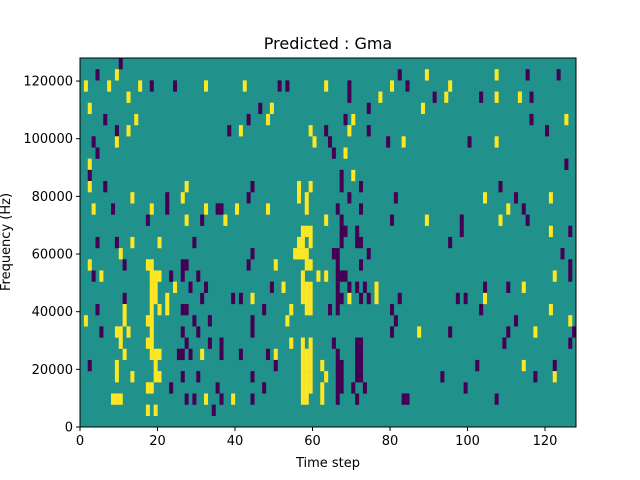 Image resolution: width=640 pixels, height=480 pixels. What do you see at coordinates (467, 441) in the screenshot?
I see `x-tick-label: 100` at bounding box center [467, 441].